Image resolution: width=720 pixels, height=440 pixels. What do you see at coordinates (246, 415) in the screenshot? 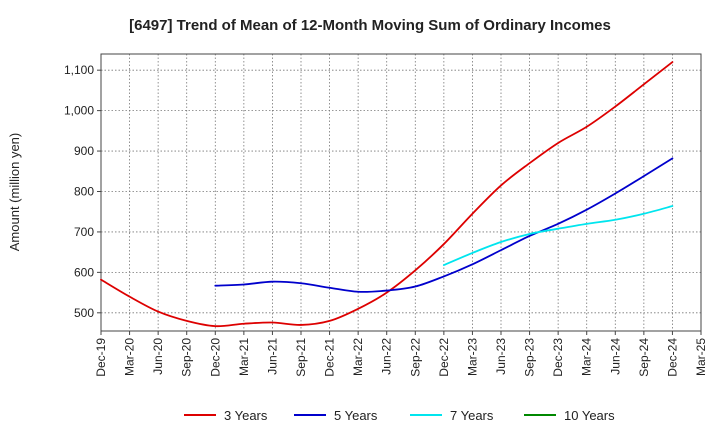
I see `legend-label-3-years: 3 Years` at bounding box center [246, 415].